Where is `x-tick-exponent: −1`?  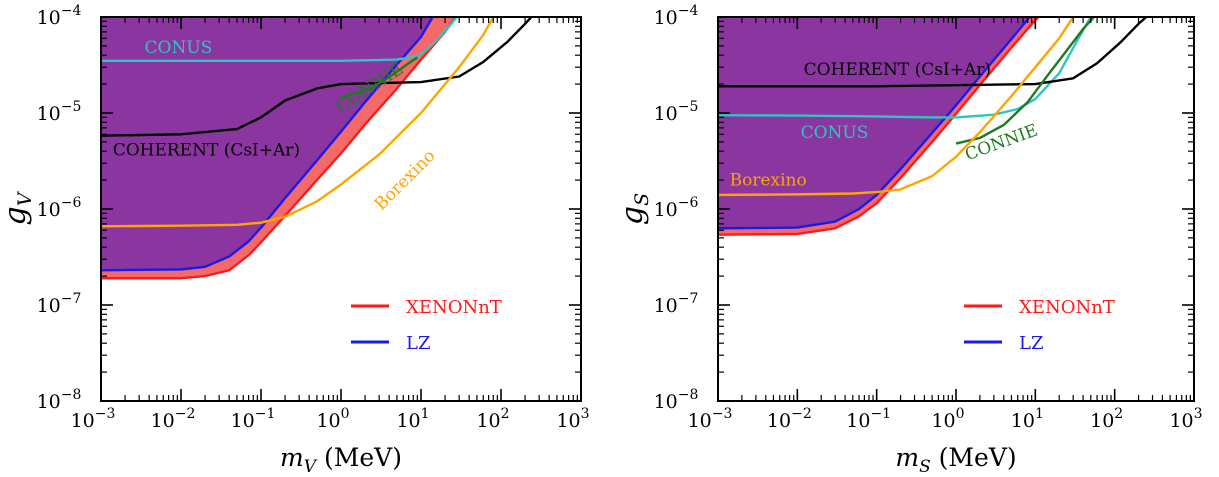
x-tick-exponent: −1 is located at coordinates (880, 414).